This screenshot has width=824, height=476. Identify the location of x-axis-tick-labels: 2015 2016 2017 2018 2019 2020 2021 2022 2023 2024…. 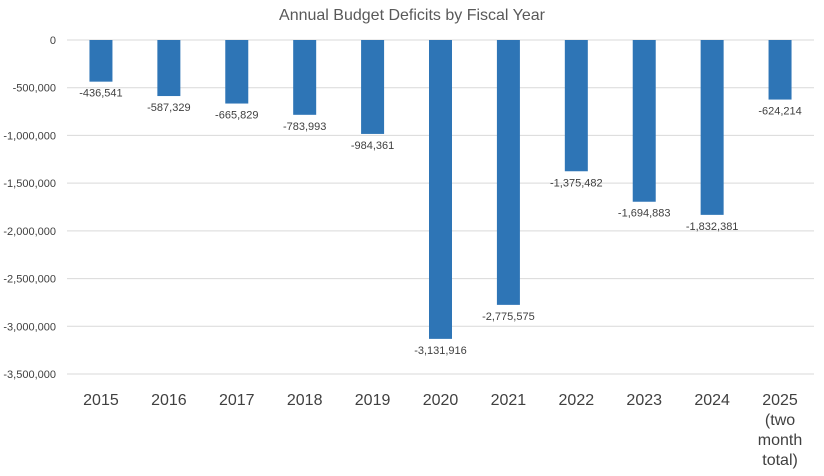
(442, 430).